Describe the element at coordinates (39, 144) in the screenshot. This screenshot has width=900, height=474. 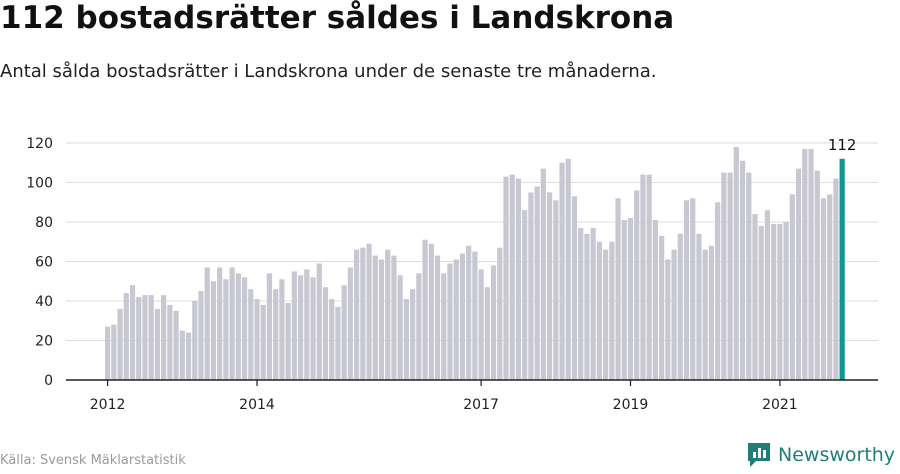
I see `y-tick-label: 120` at that location.